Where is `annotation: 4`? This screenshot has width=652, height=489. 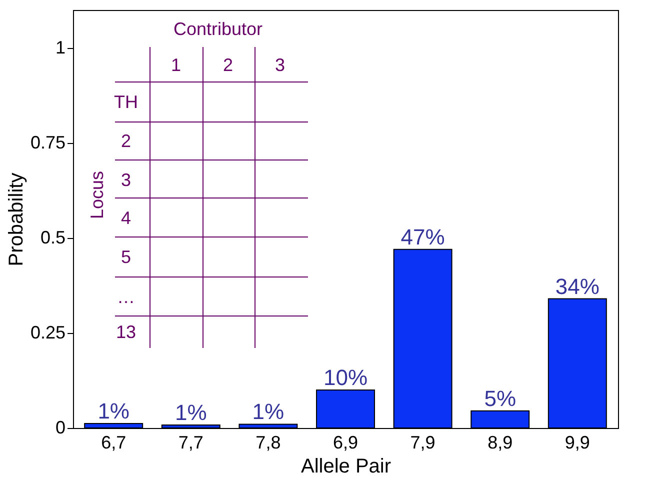
annotation: 4 is located at coordinates (126, 218).